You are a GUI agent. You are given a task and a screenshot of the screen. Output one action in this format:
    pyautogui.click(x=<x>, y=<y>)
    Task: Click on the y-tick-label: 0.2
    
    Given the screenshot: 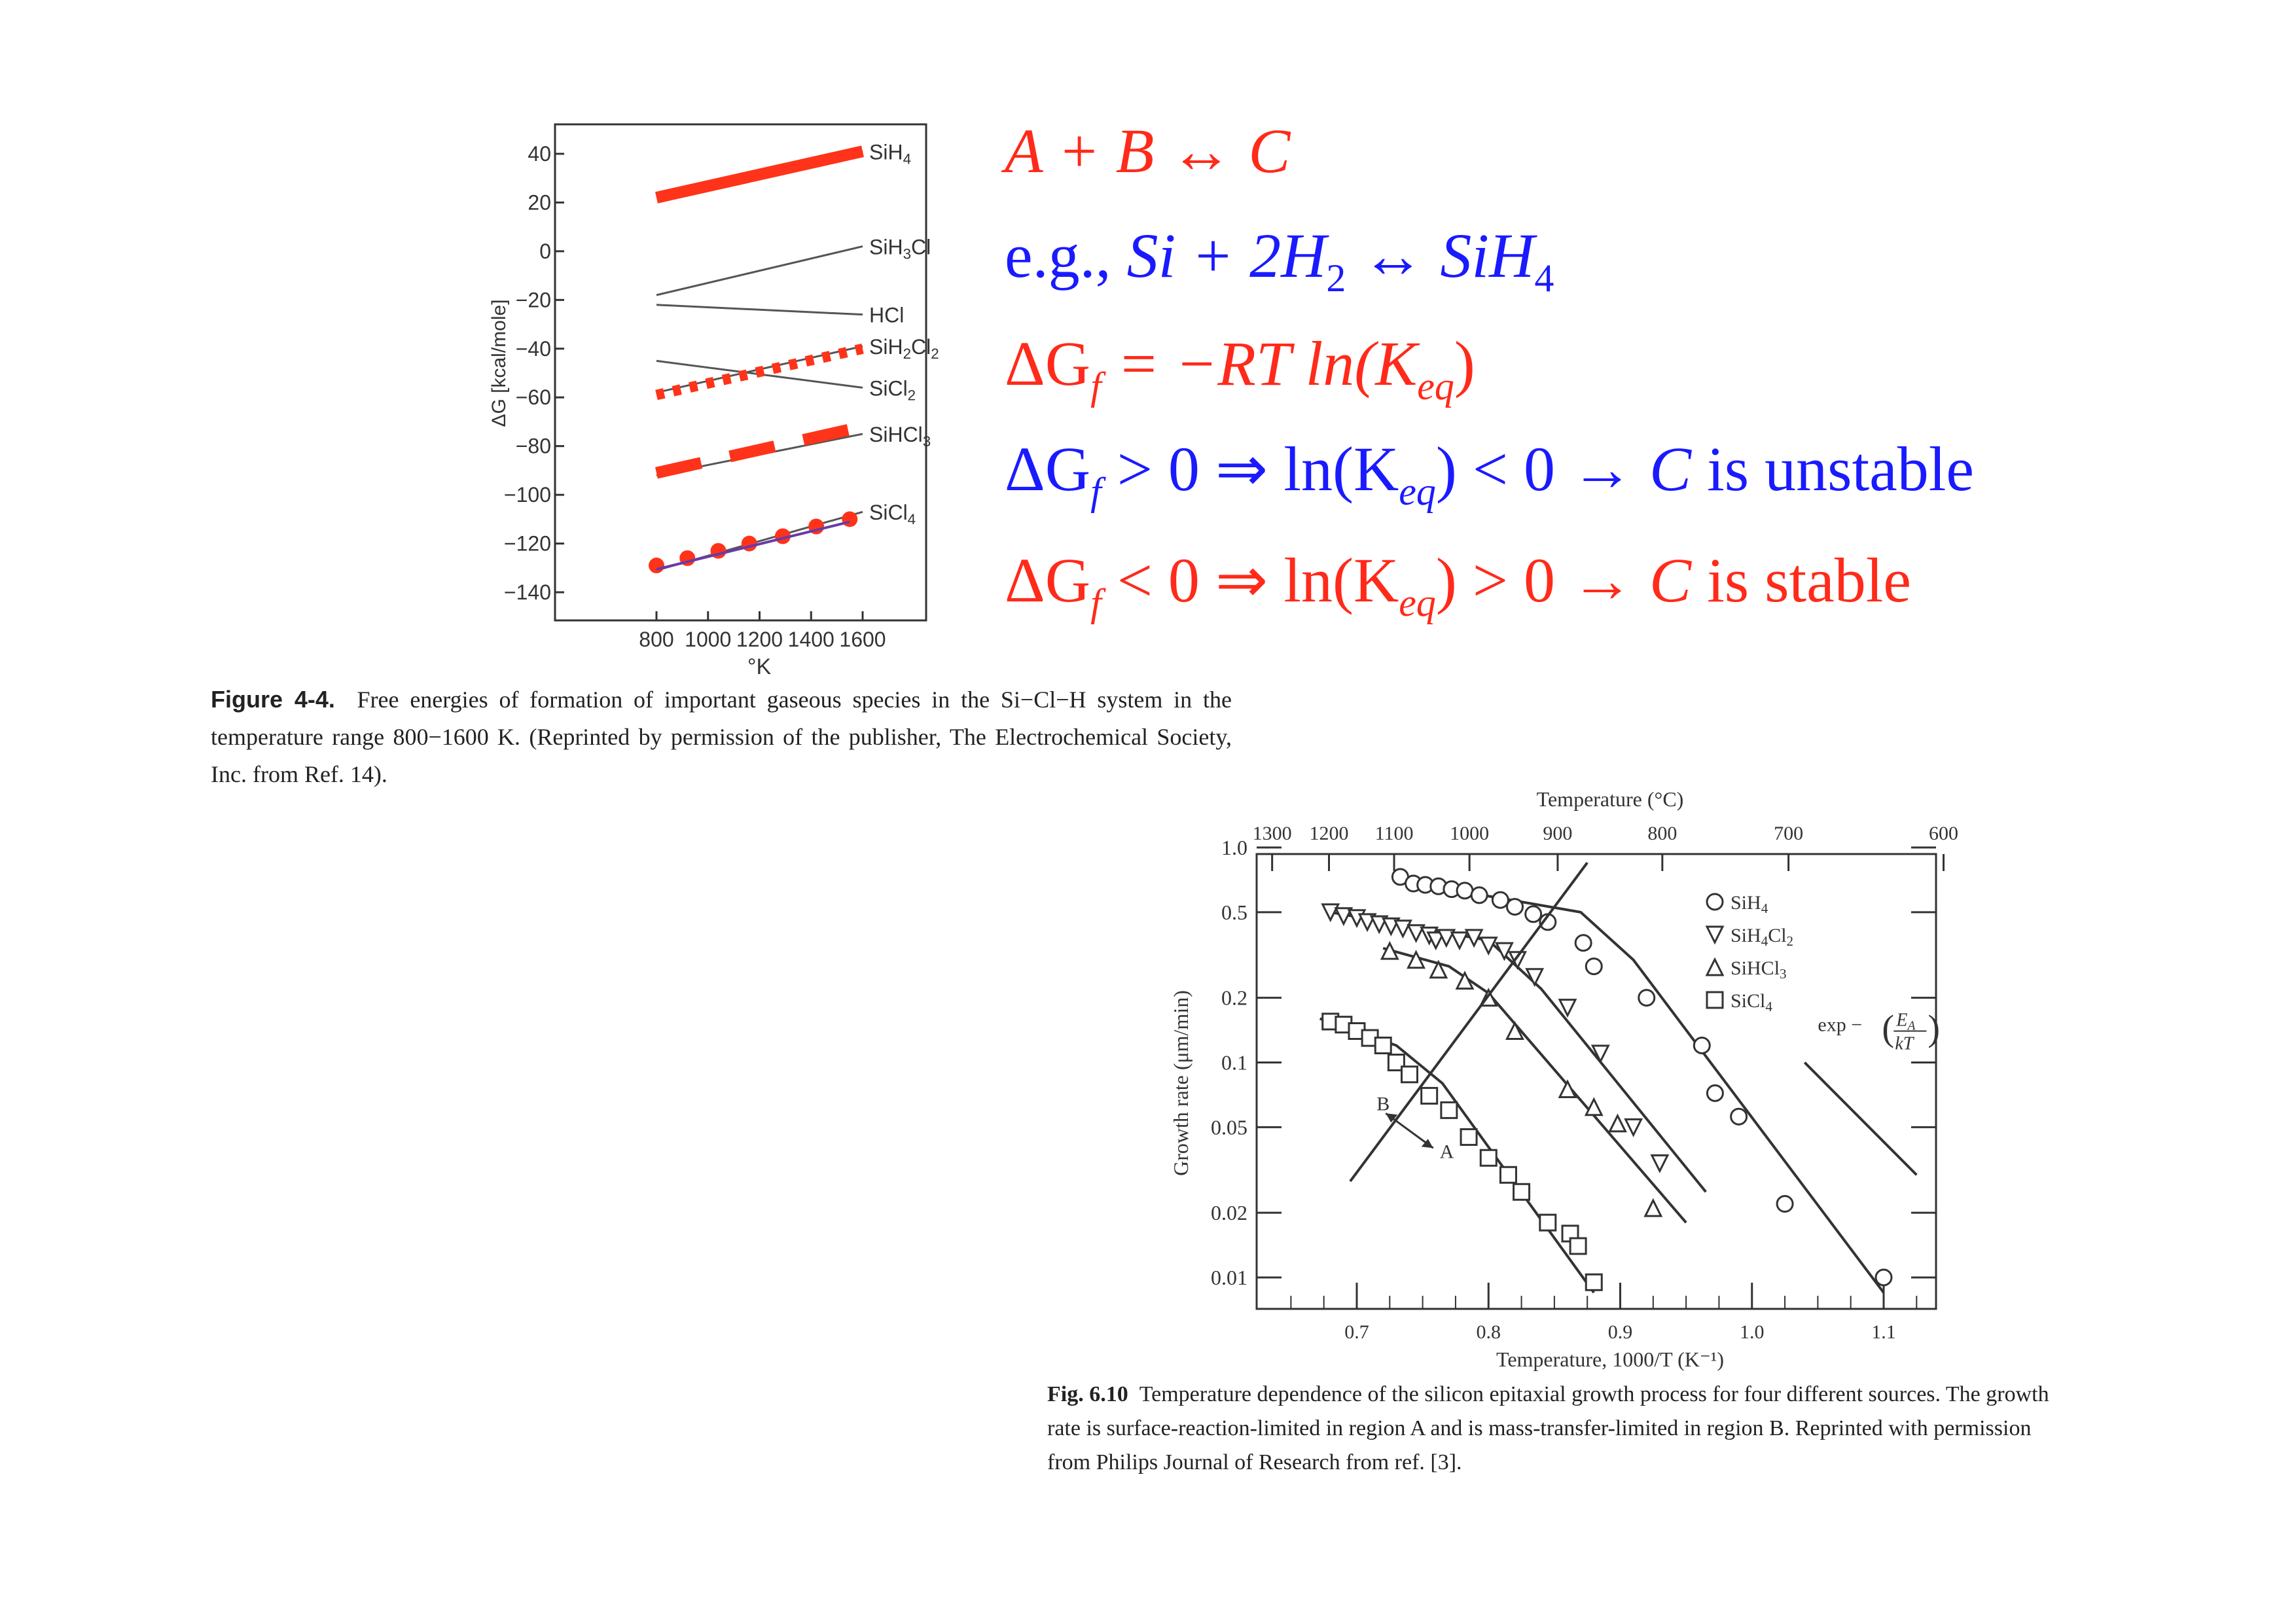 What is the action you would take?
    pyautogui.click(x=1234, y=998)
    